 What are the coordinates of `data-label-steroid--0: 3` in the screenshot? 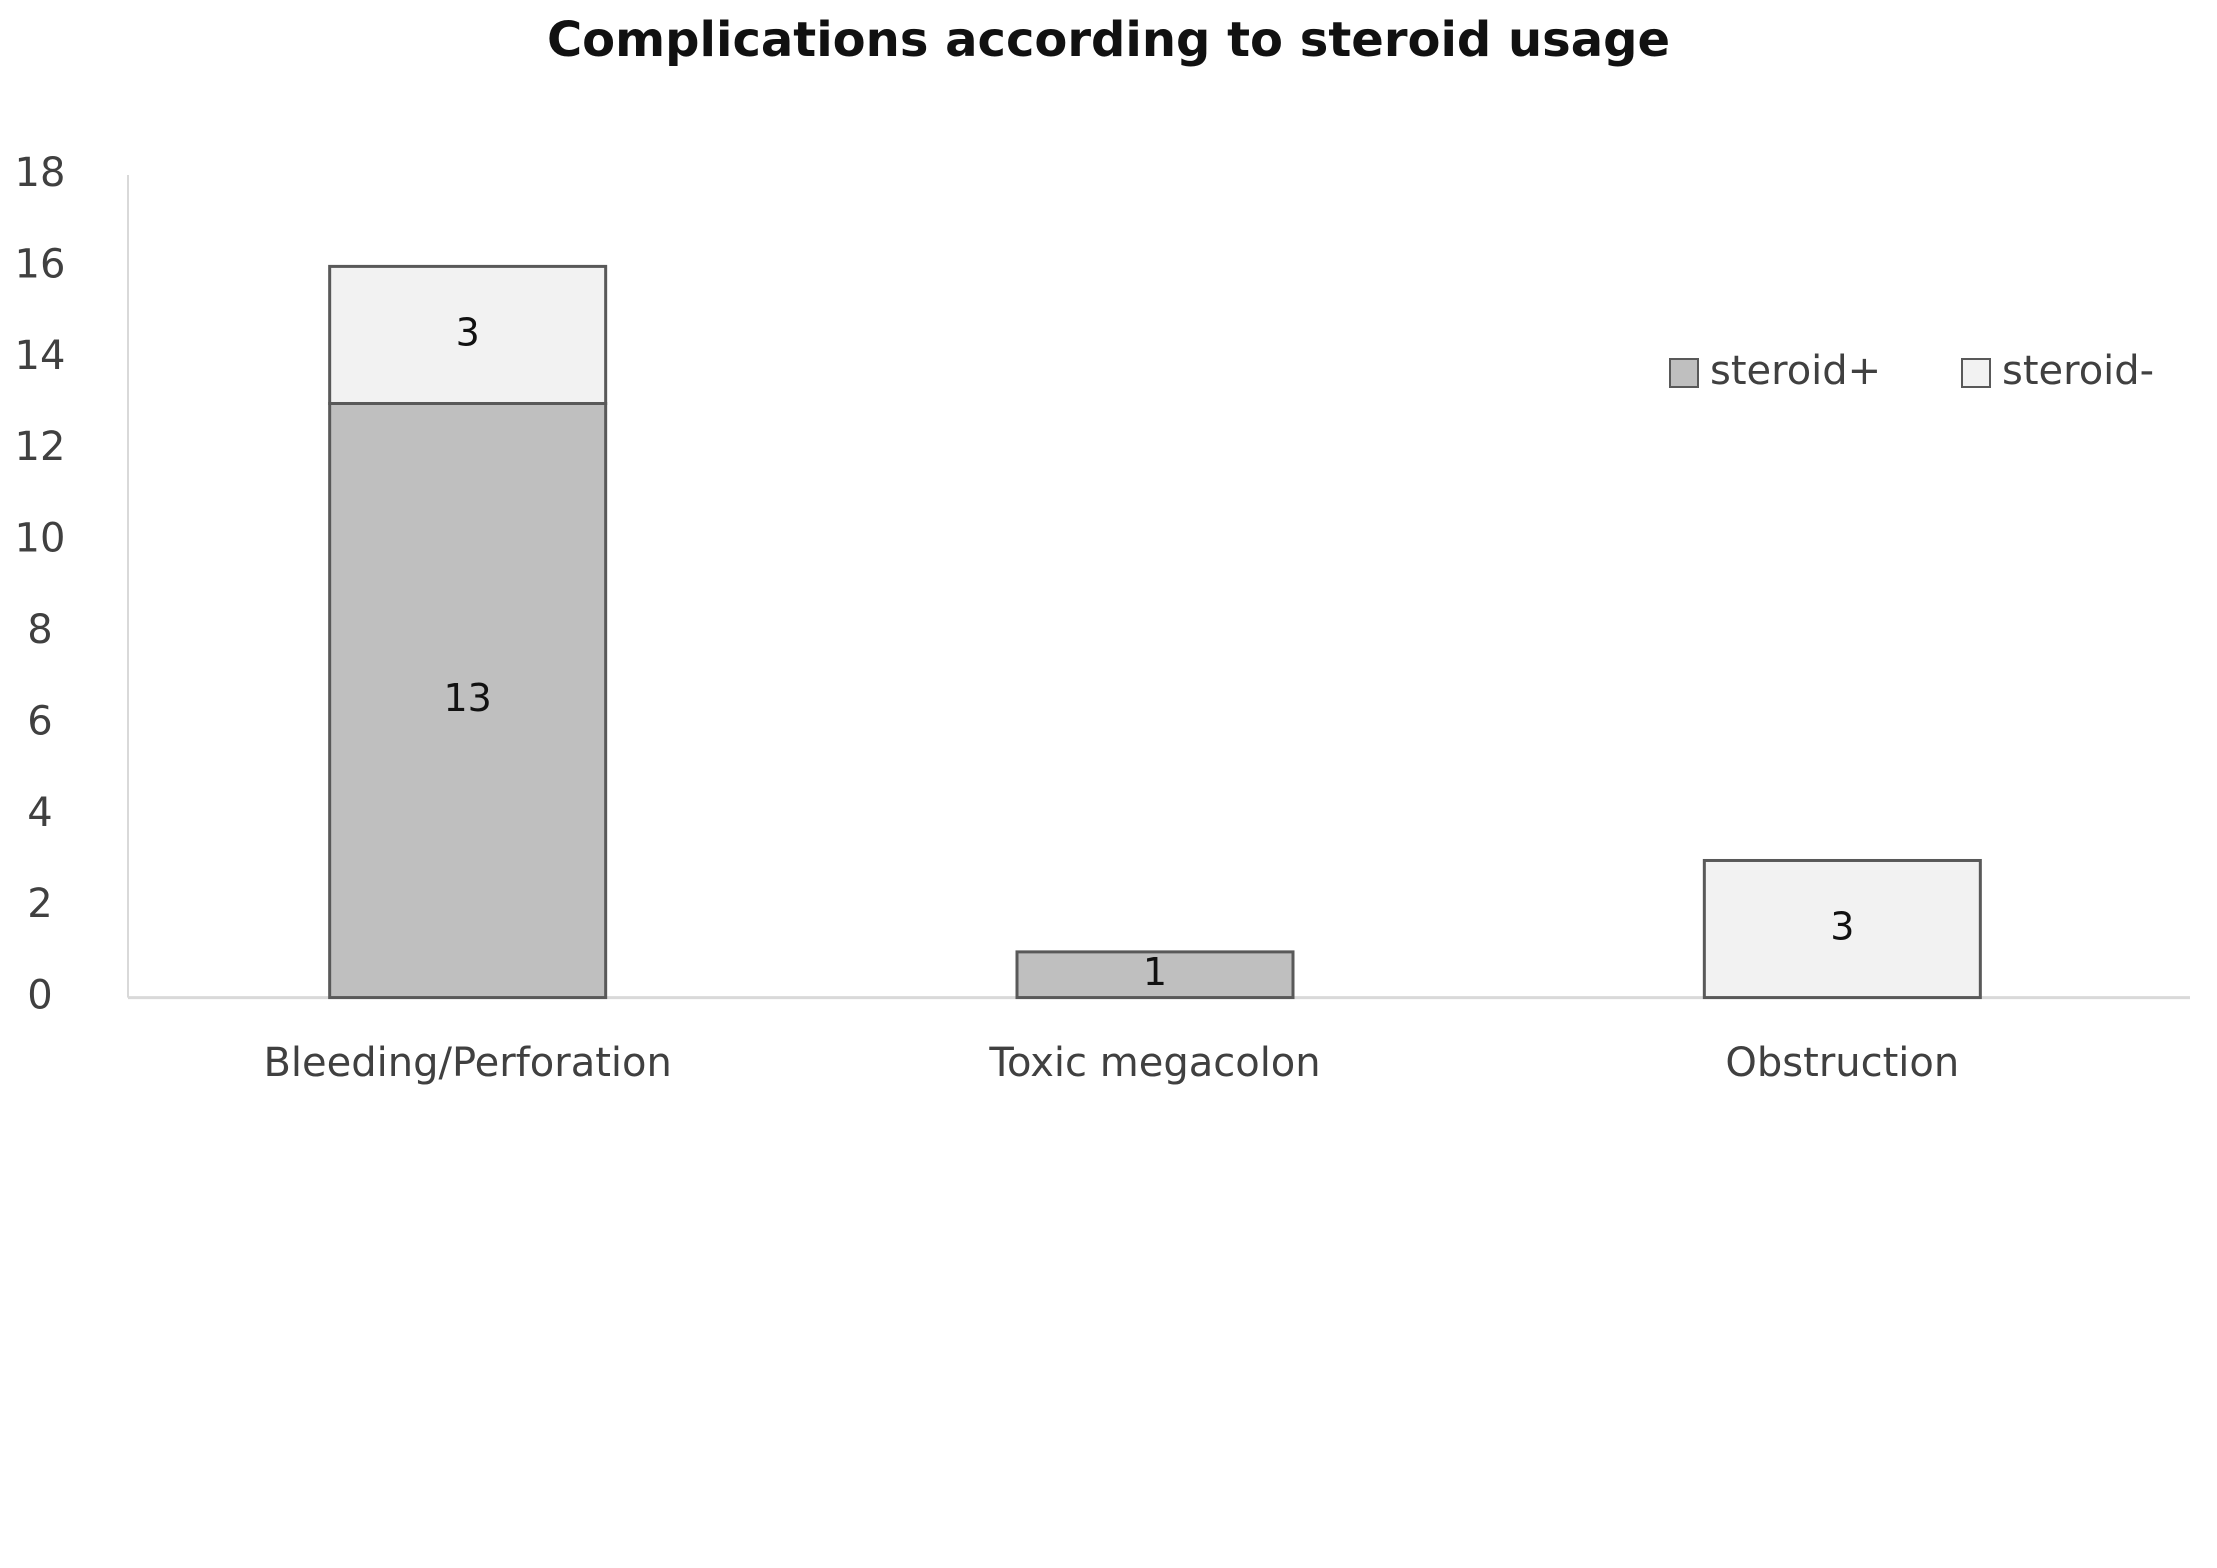 It's located at (468, 332).